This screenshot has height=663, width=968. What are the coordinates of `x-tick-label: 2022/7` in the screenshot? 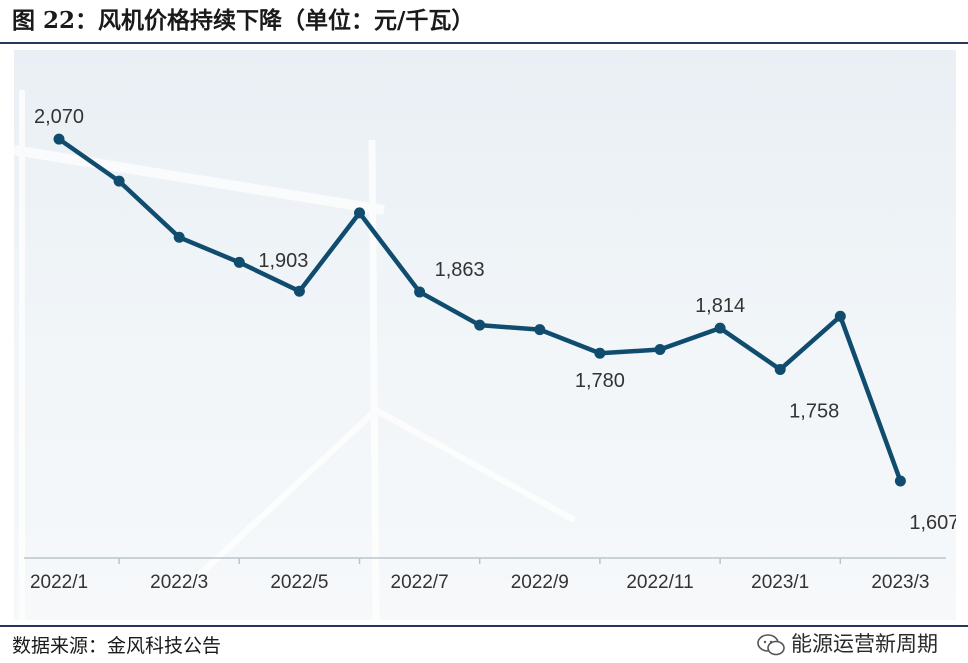 It's located at (420, 582).